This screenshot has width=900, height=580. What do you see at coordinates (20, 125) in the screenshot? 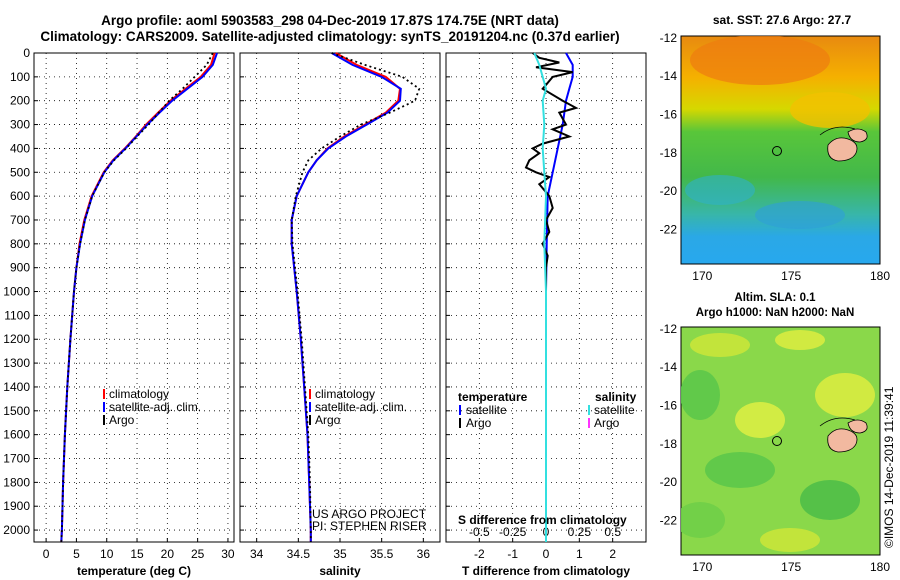
I see `y-tick-label: 300` at bounding box center [20, 125].